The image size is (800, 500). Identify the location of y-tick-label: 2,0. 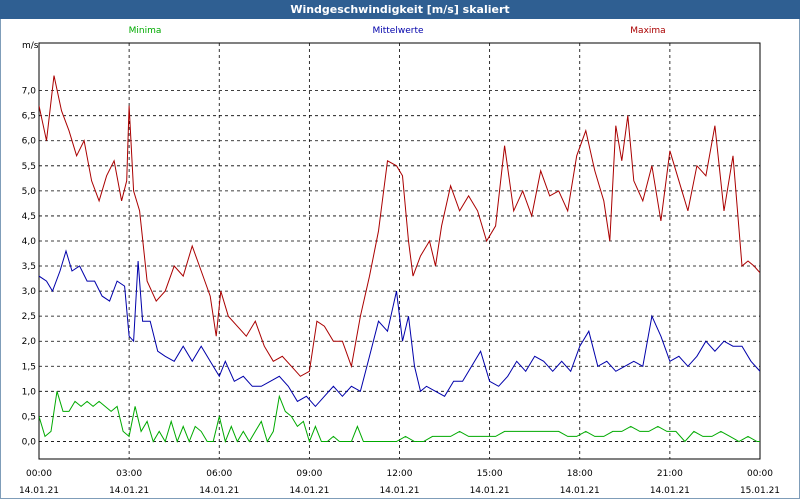
(29, 342).